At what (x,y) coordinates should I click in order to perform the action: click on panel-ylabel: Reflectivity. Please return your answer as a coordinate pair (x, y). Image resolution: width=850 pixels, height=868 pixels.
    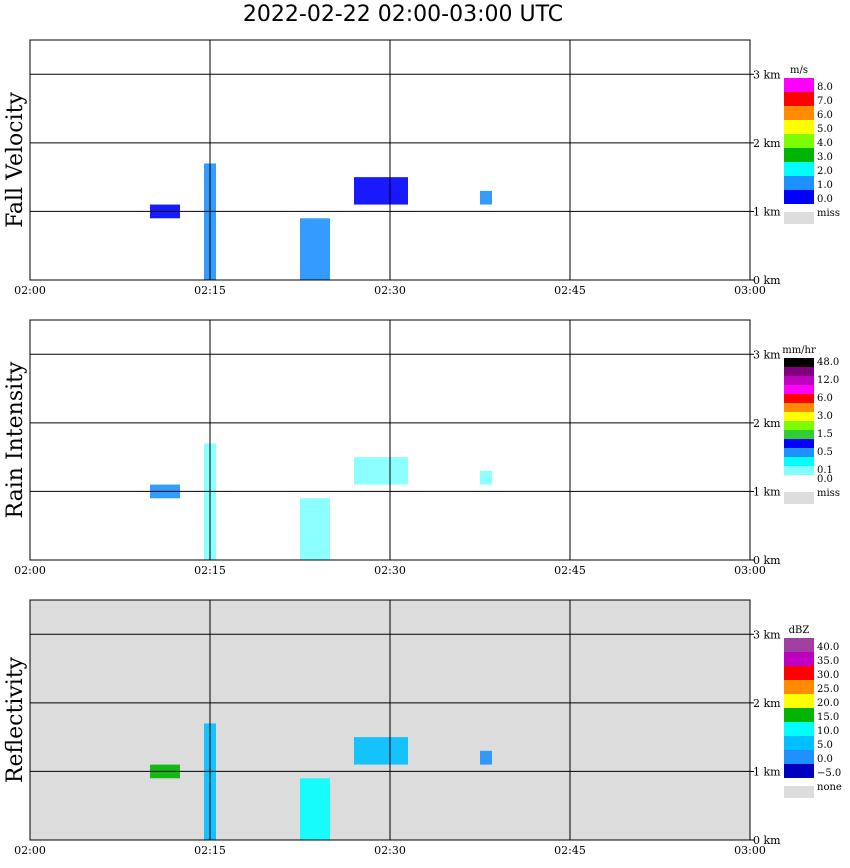
    Looking at the image, I should click on (15, 719).